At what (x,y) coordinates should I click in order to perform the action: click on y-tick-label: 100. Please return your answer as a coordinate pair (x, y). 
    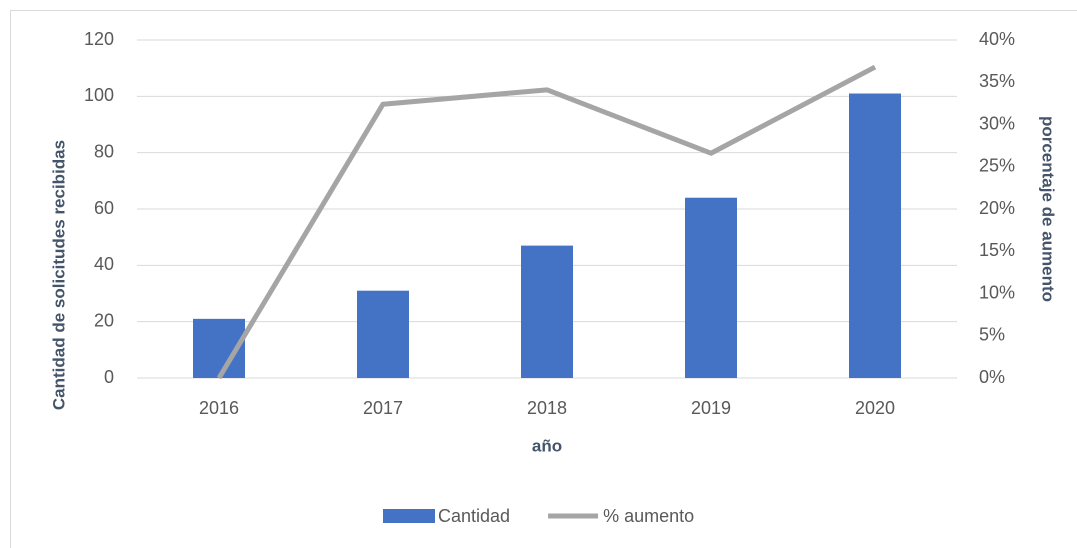
    Looking at the image, I should click on (99, 95).